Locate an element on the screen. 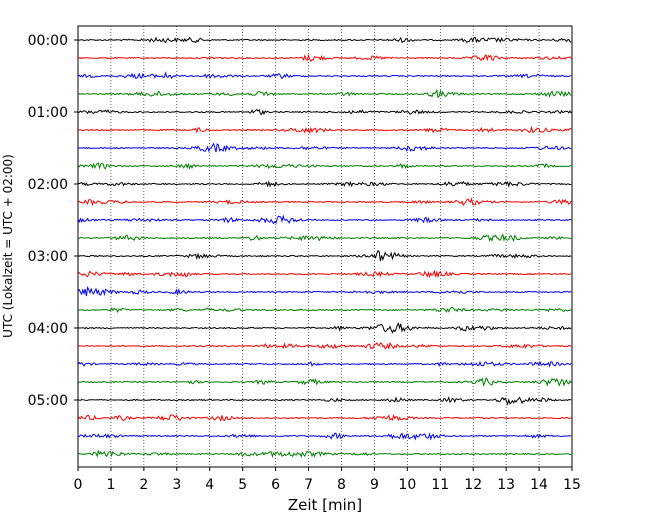 This screenshot has width=650, height=520. x-tick-label-0: 0 is located at coordinates (78, 485).